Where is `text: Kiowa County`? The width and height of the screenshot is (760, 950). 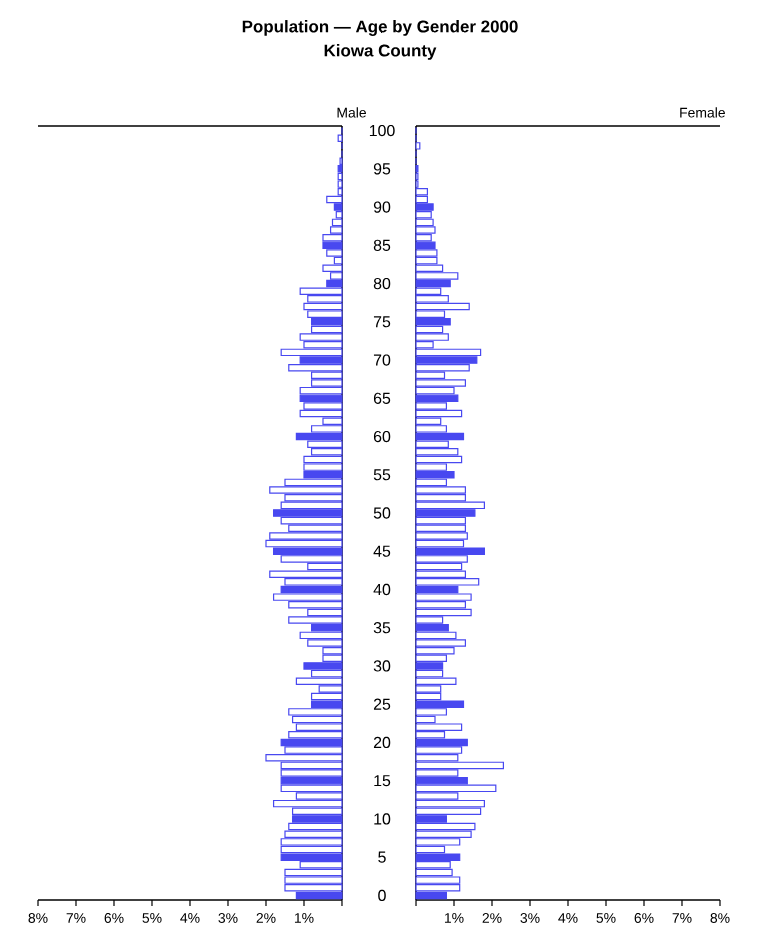 text: Kiowa County is located at coordinates (380, 52).